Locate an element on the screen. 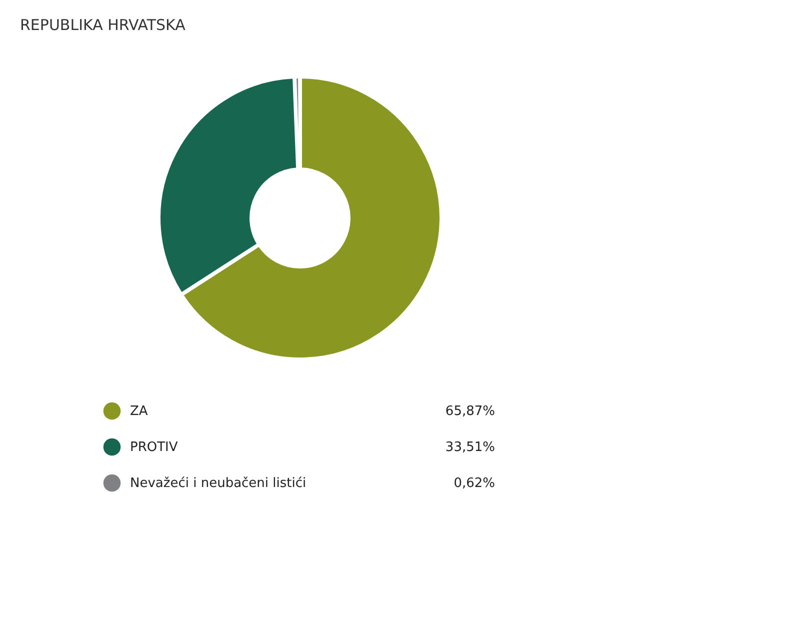 Image resolution: width=800 pixels, height=621 pixels. legend-label: Nevažeći i neubačeni listići is located at coordinates (218, 483).